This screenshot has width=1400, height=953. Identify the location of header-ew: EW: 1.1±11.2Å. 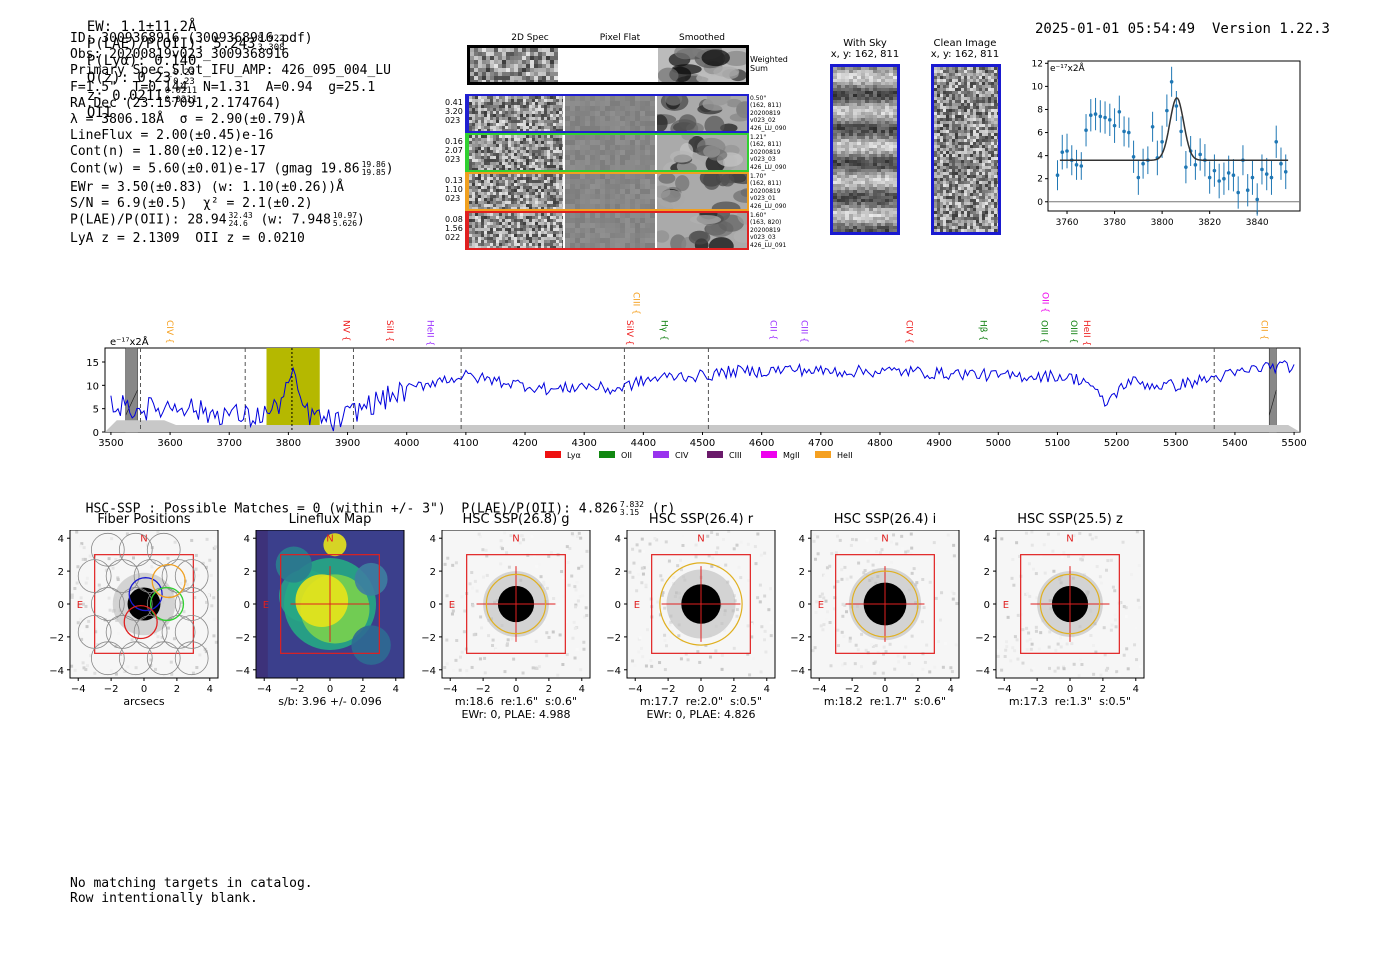
(141, 27).